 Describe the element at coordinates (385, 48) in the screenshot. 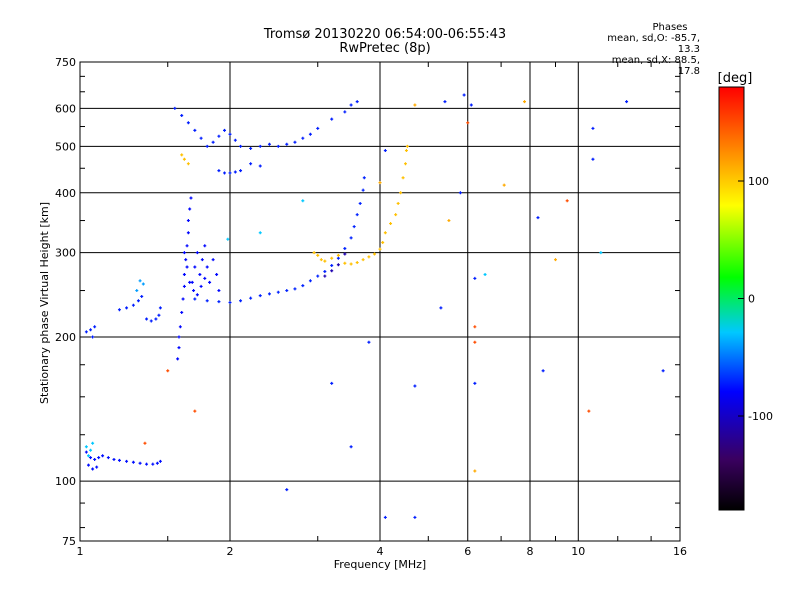

I see `chart-subtitle: RwPretec (8p)` at that location.